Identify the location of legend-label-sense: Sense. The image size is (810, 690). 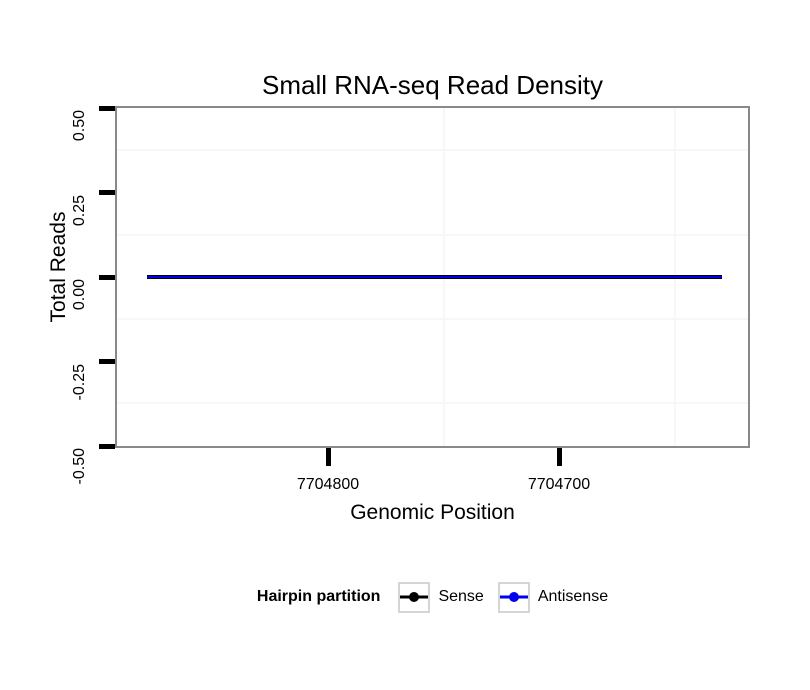
(461, 596).